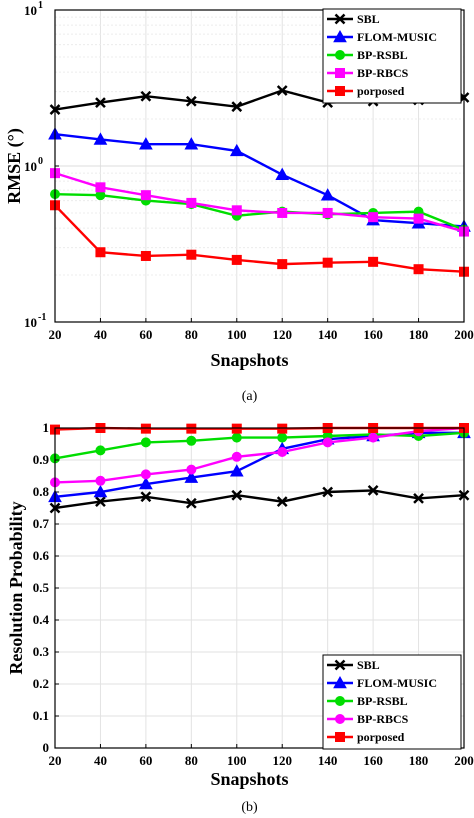  Describe the element at coordinates (250, 396) in the screenshot. I see `figure-caption: (a)` at that location.